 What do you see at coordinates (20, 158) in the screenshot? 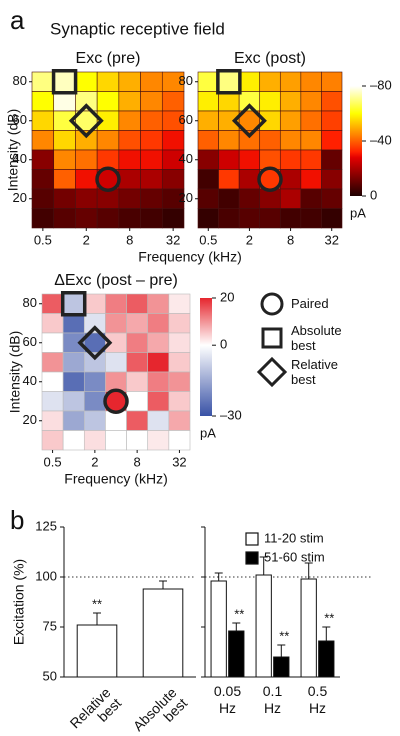
I see `y-tick-label: 40` at bounding box center [20, 158].